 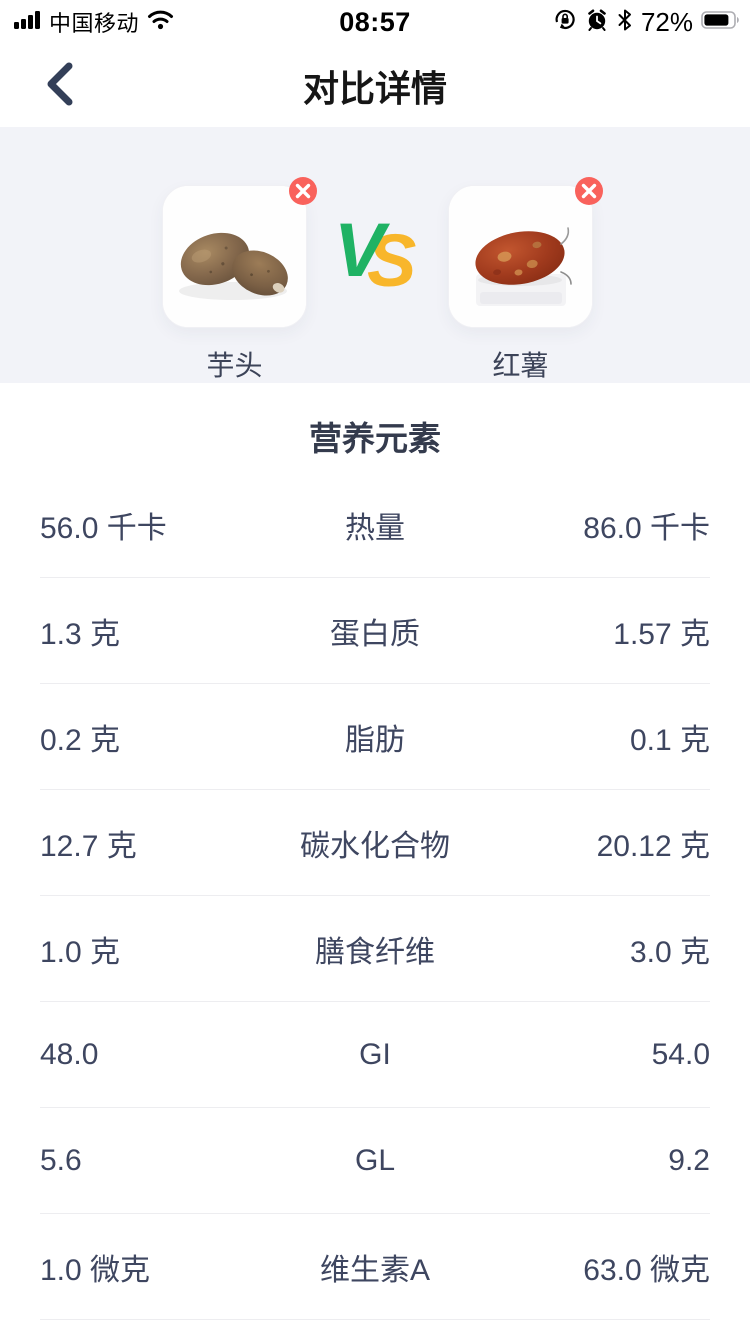 I want to click on vs-letter-s: S, so click(x=392, y=260).